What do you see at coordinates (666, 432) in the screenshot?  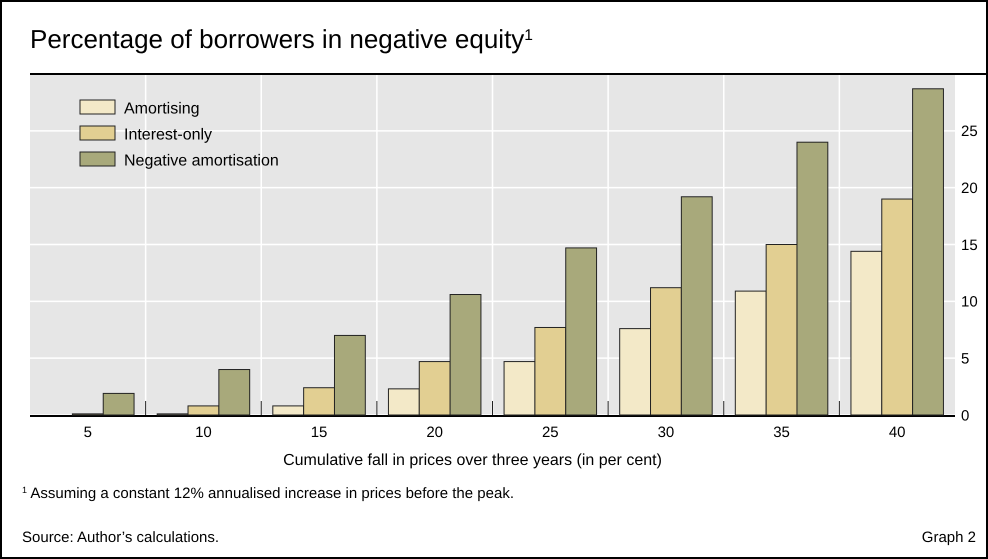 I see `x-tick-label: 30` at bounding box center [666, 432].